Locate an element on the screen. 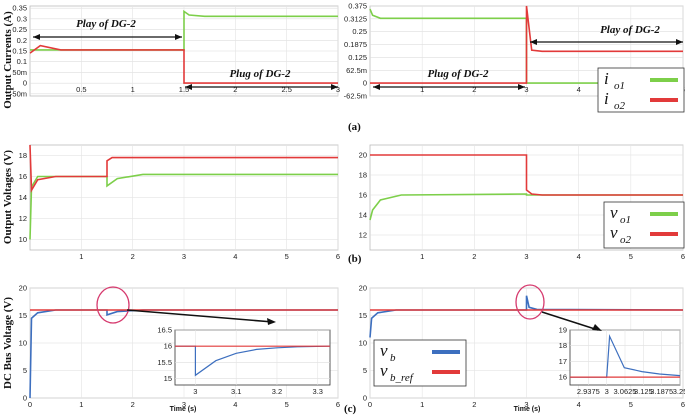 The height and width of the screenshot is (419, 685). panel-label-c: (c) is located at coordinates (350, 409).